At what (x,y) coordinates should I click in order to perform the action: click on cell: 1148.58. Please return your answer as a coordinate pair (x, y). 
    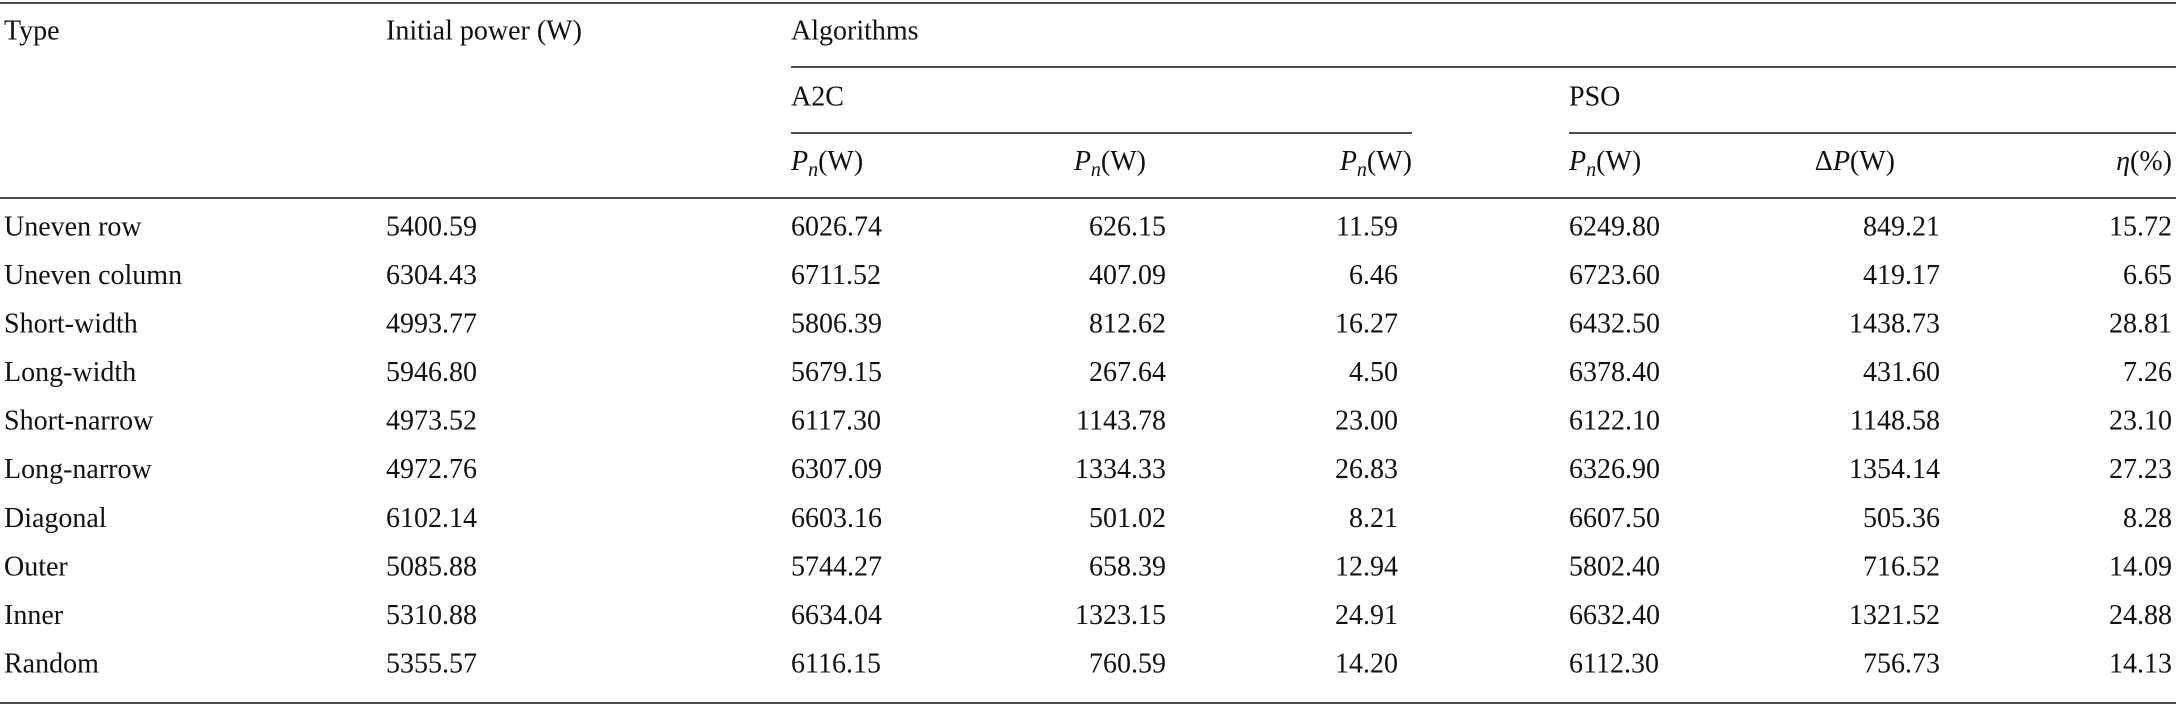
    Looking at the image, I should click on (1895, 421).